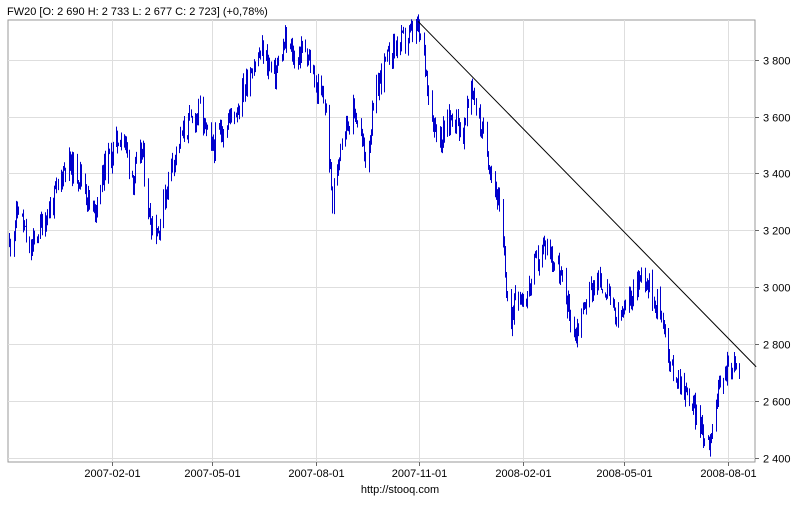  I want to click on y-axis: 2 400 2 600 2 800 3 000 3 200 3 400 3 600 3 800, so click(773, 261).